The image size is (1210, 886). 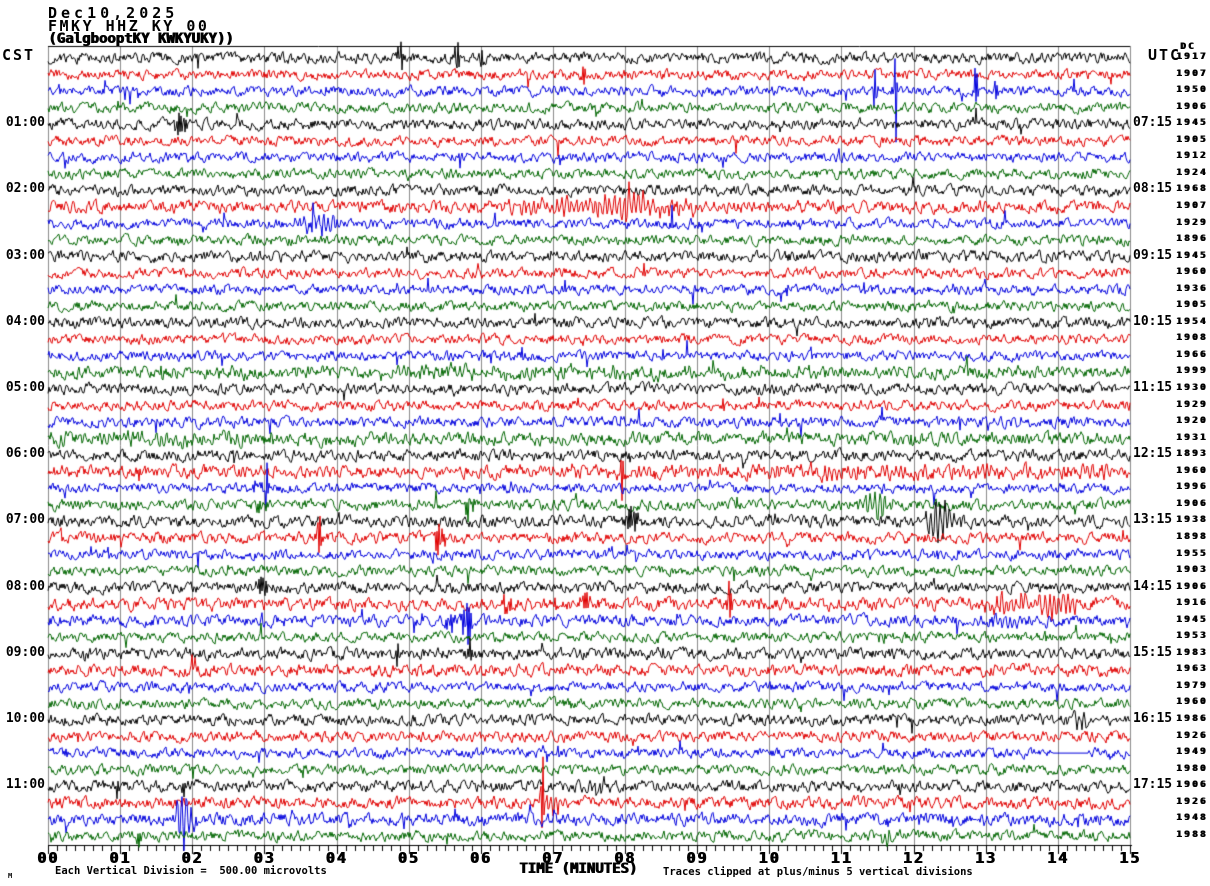 I want to click on x-tick-label: 00, so click(x=48, y=858).